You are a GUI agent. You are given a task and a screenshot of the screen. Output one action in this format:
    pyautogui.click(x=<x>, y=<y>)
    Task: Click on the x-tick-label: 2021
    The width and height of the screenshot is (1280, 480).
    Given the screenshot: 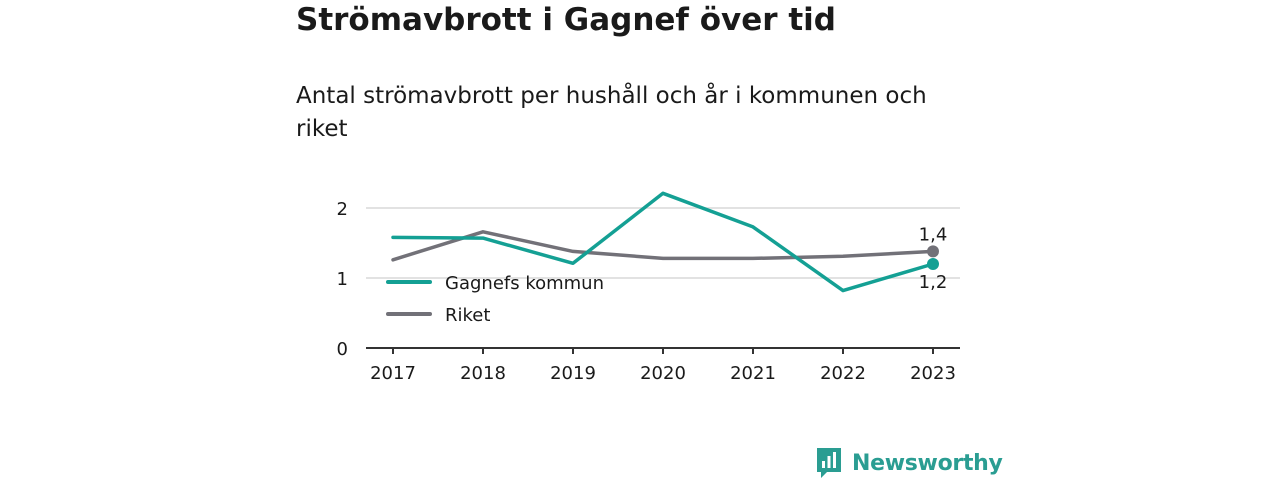 What is the action you would take?
    pyautogui.click(x=753, y=373)
    